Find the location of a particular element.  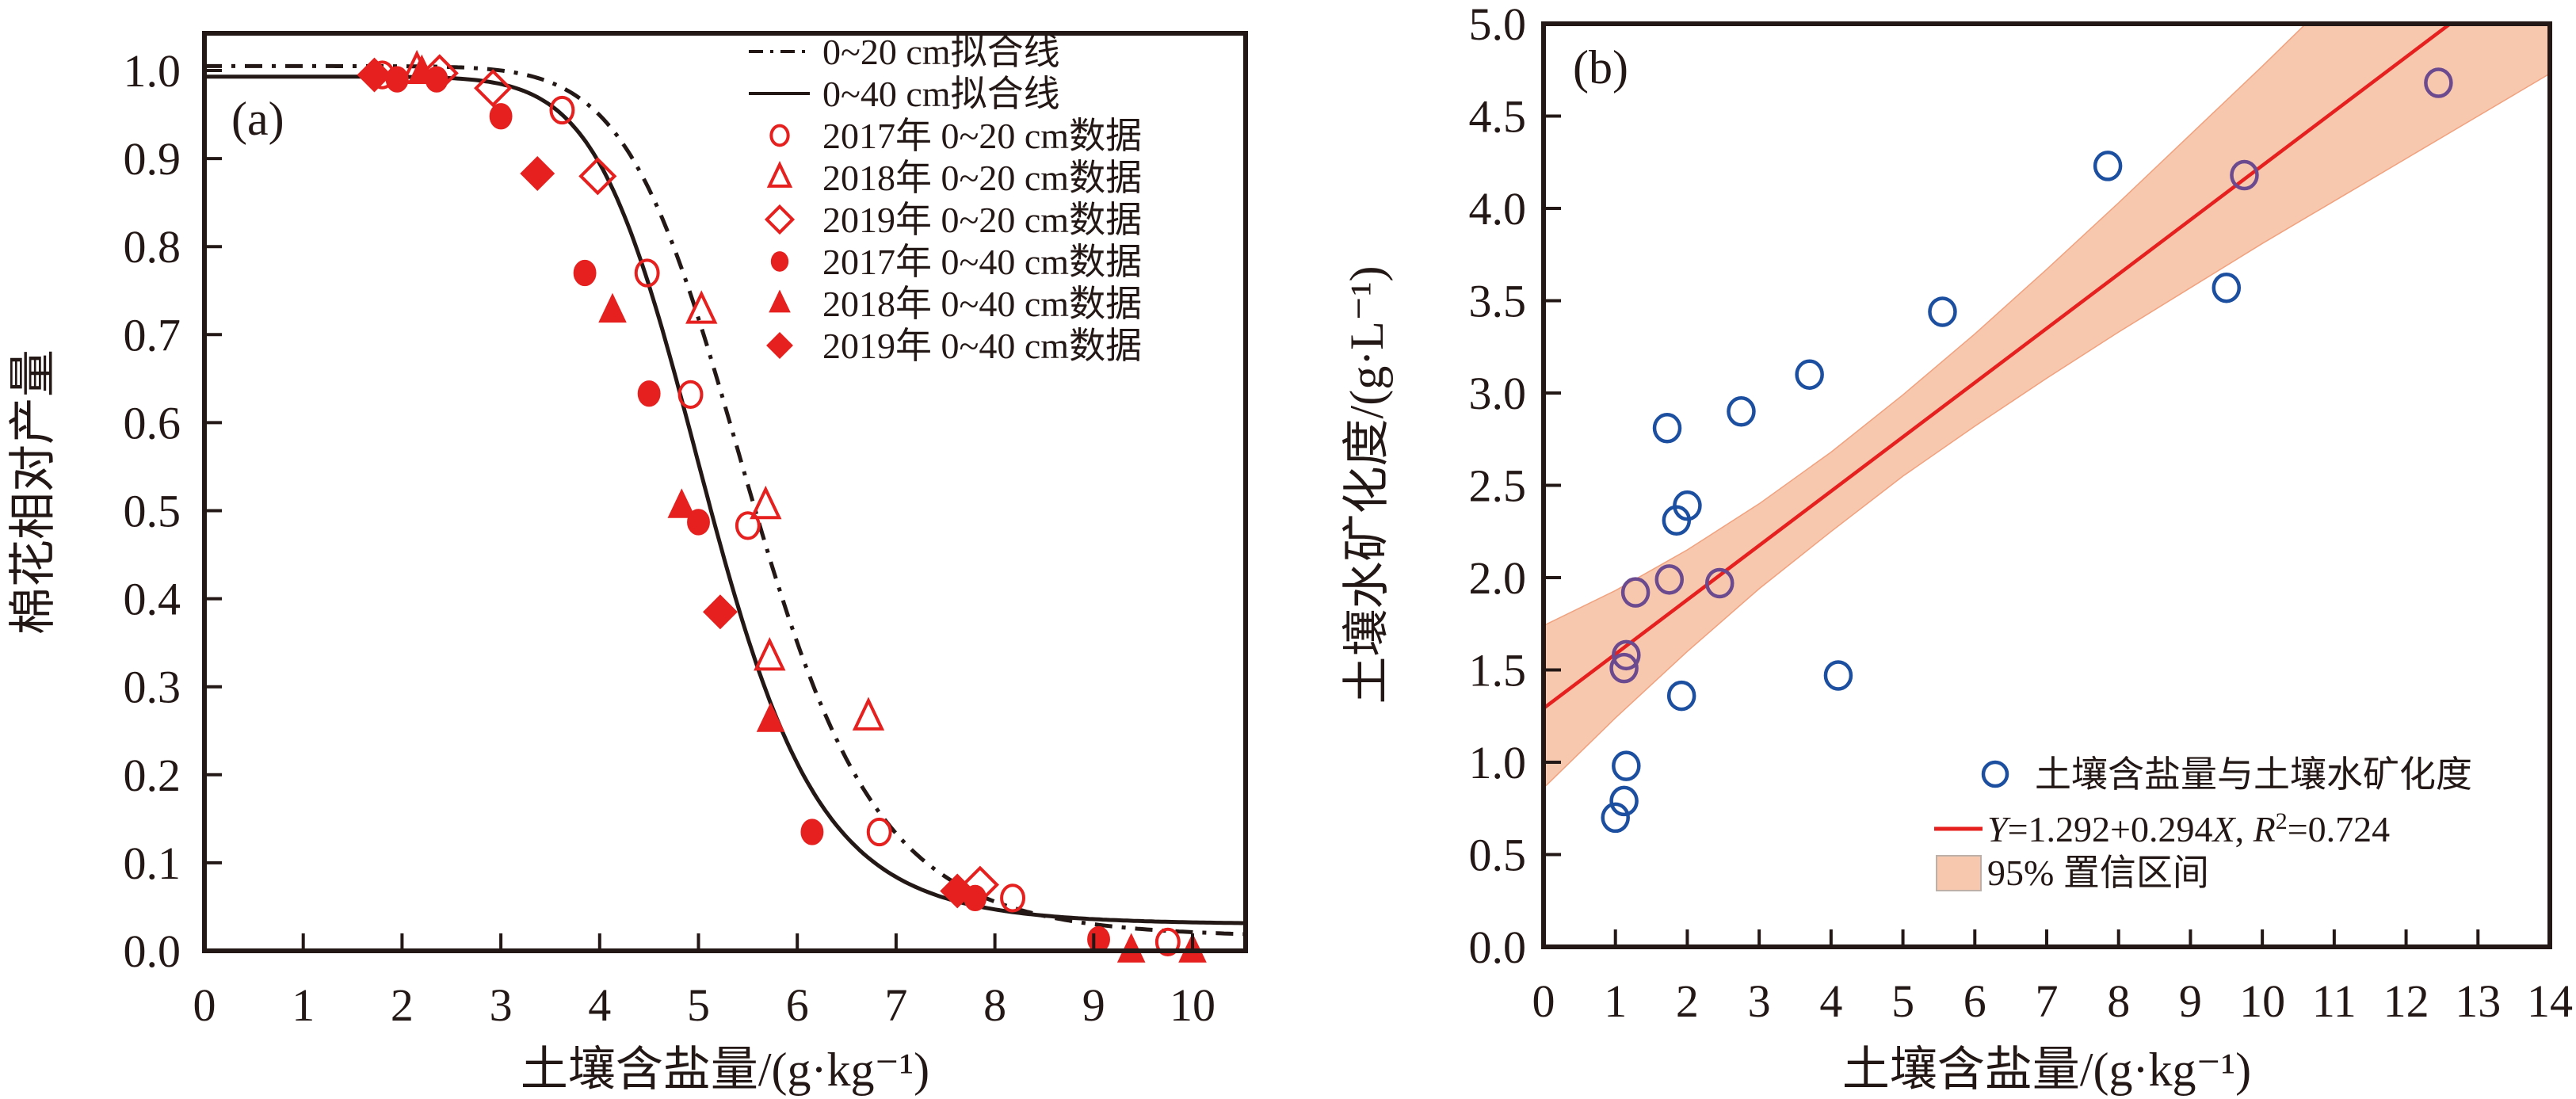

chart-b-y-ticks: 0.0 0.5 1.0 1.5 2.0 2.5 3.0 3.5 4.0 4.5 5.0 is located at coordinates (1515, 486).